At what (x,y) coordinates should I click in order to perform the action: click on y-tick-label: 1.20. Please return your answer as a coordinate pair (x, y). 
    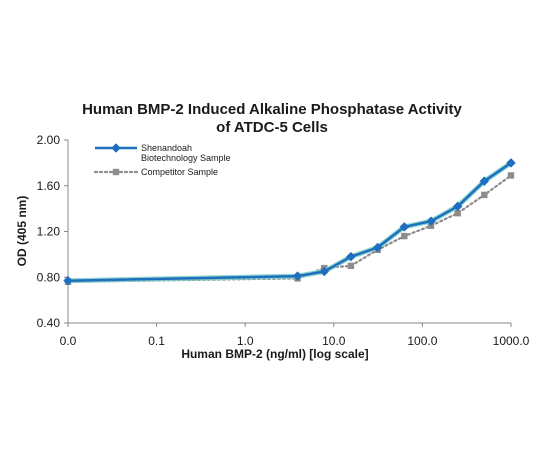
    Looking at the image, I should click on (49, 232).